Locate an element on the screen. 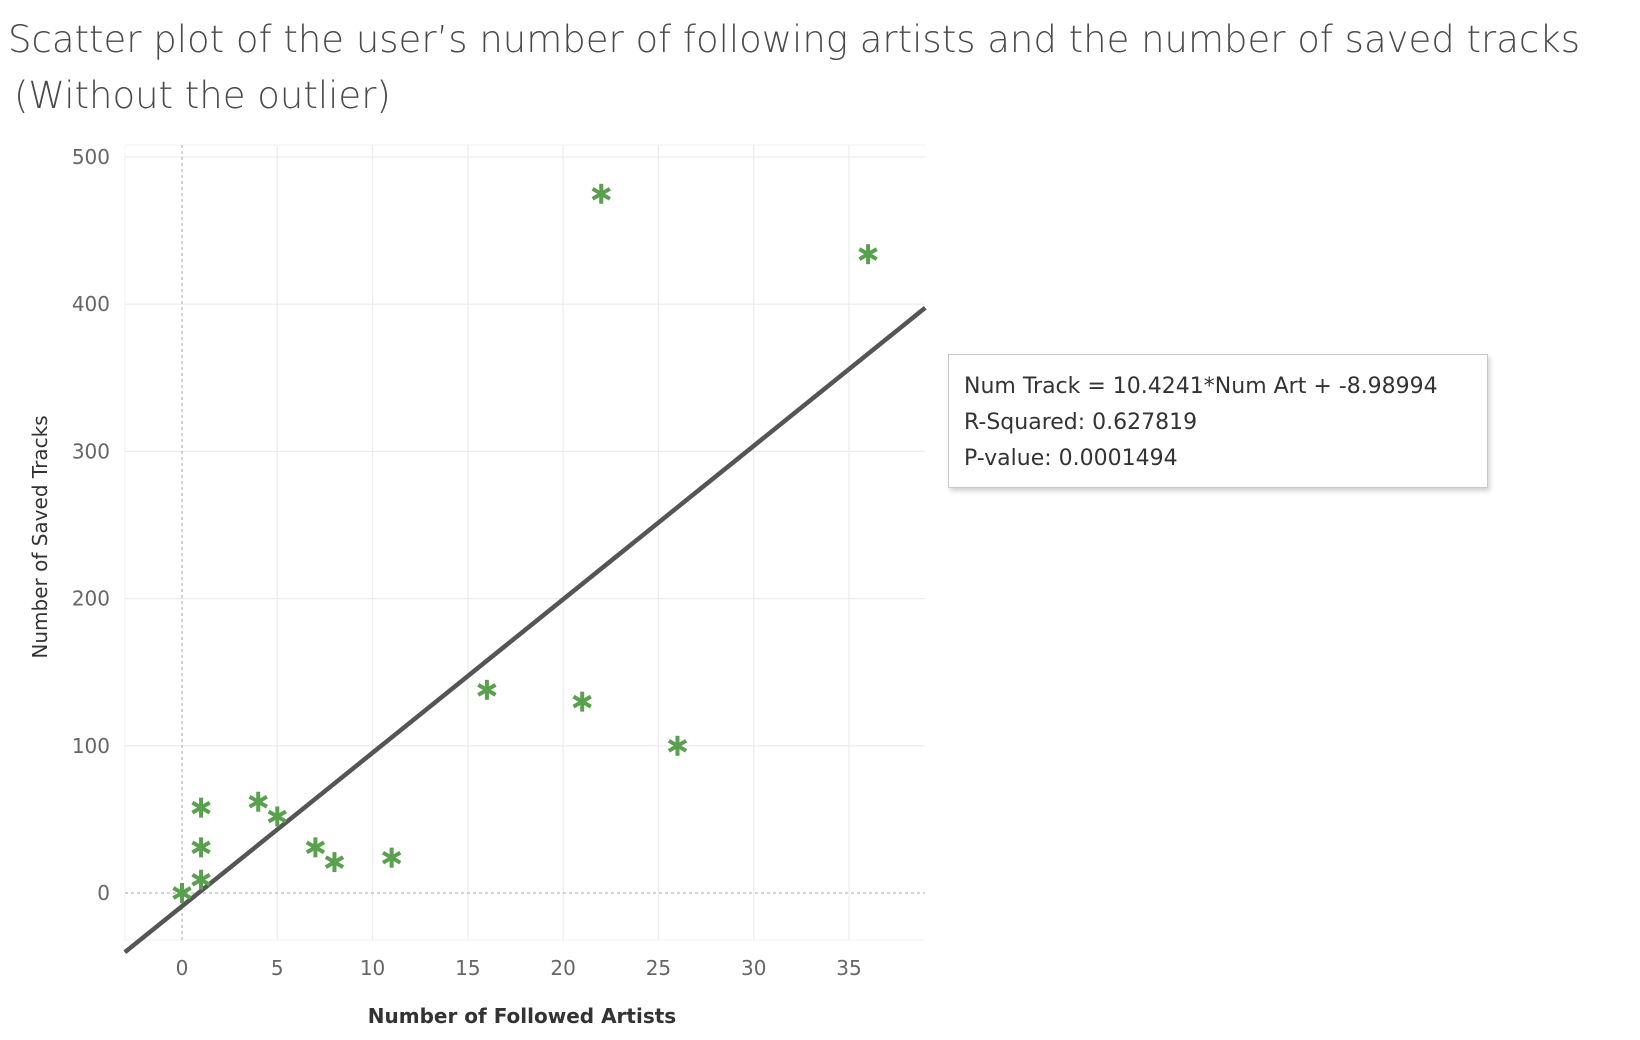  x-tick-label: 15 is located at coordinates (467, 968).